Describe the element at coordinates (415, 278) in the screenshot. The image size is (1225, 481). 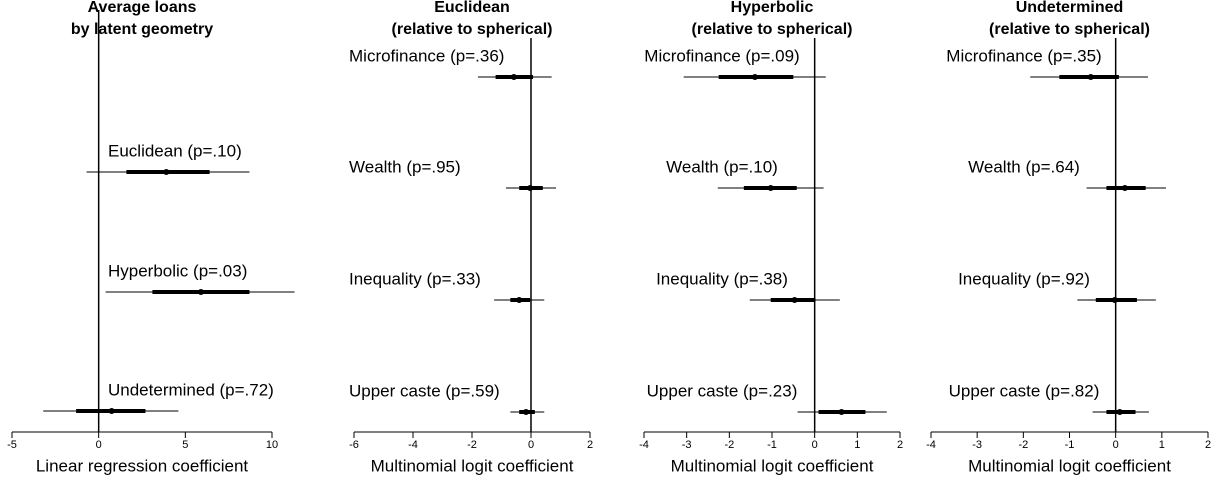
I see `coef-label: Inequality (p=.33)` at that location.